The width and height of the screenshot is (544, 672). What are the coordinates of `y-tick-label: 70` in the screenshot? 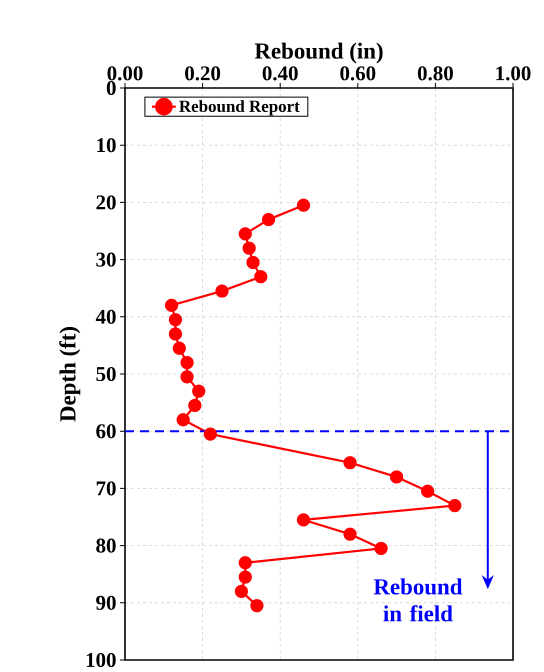 It's located at (106, 488).